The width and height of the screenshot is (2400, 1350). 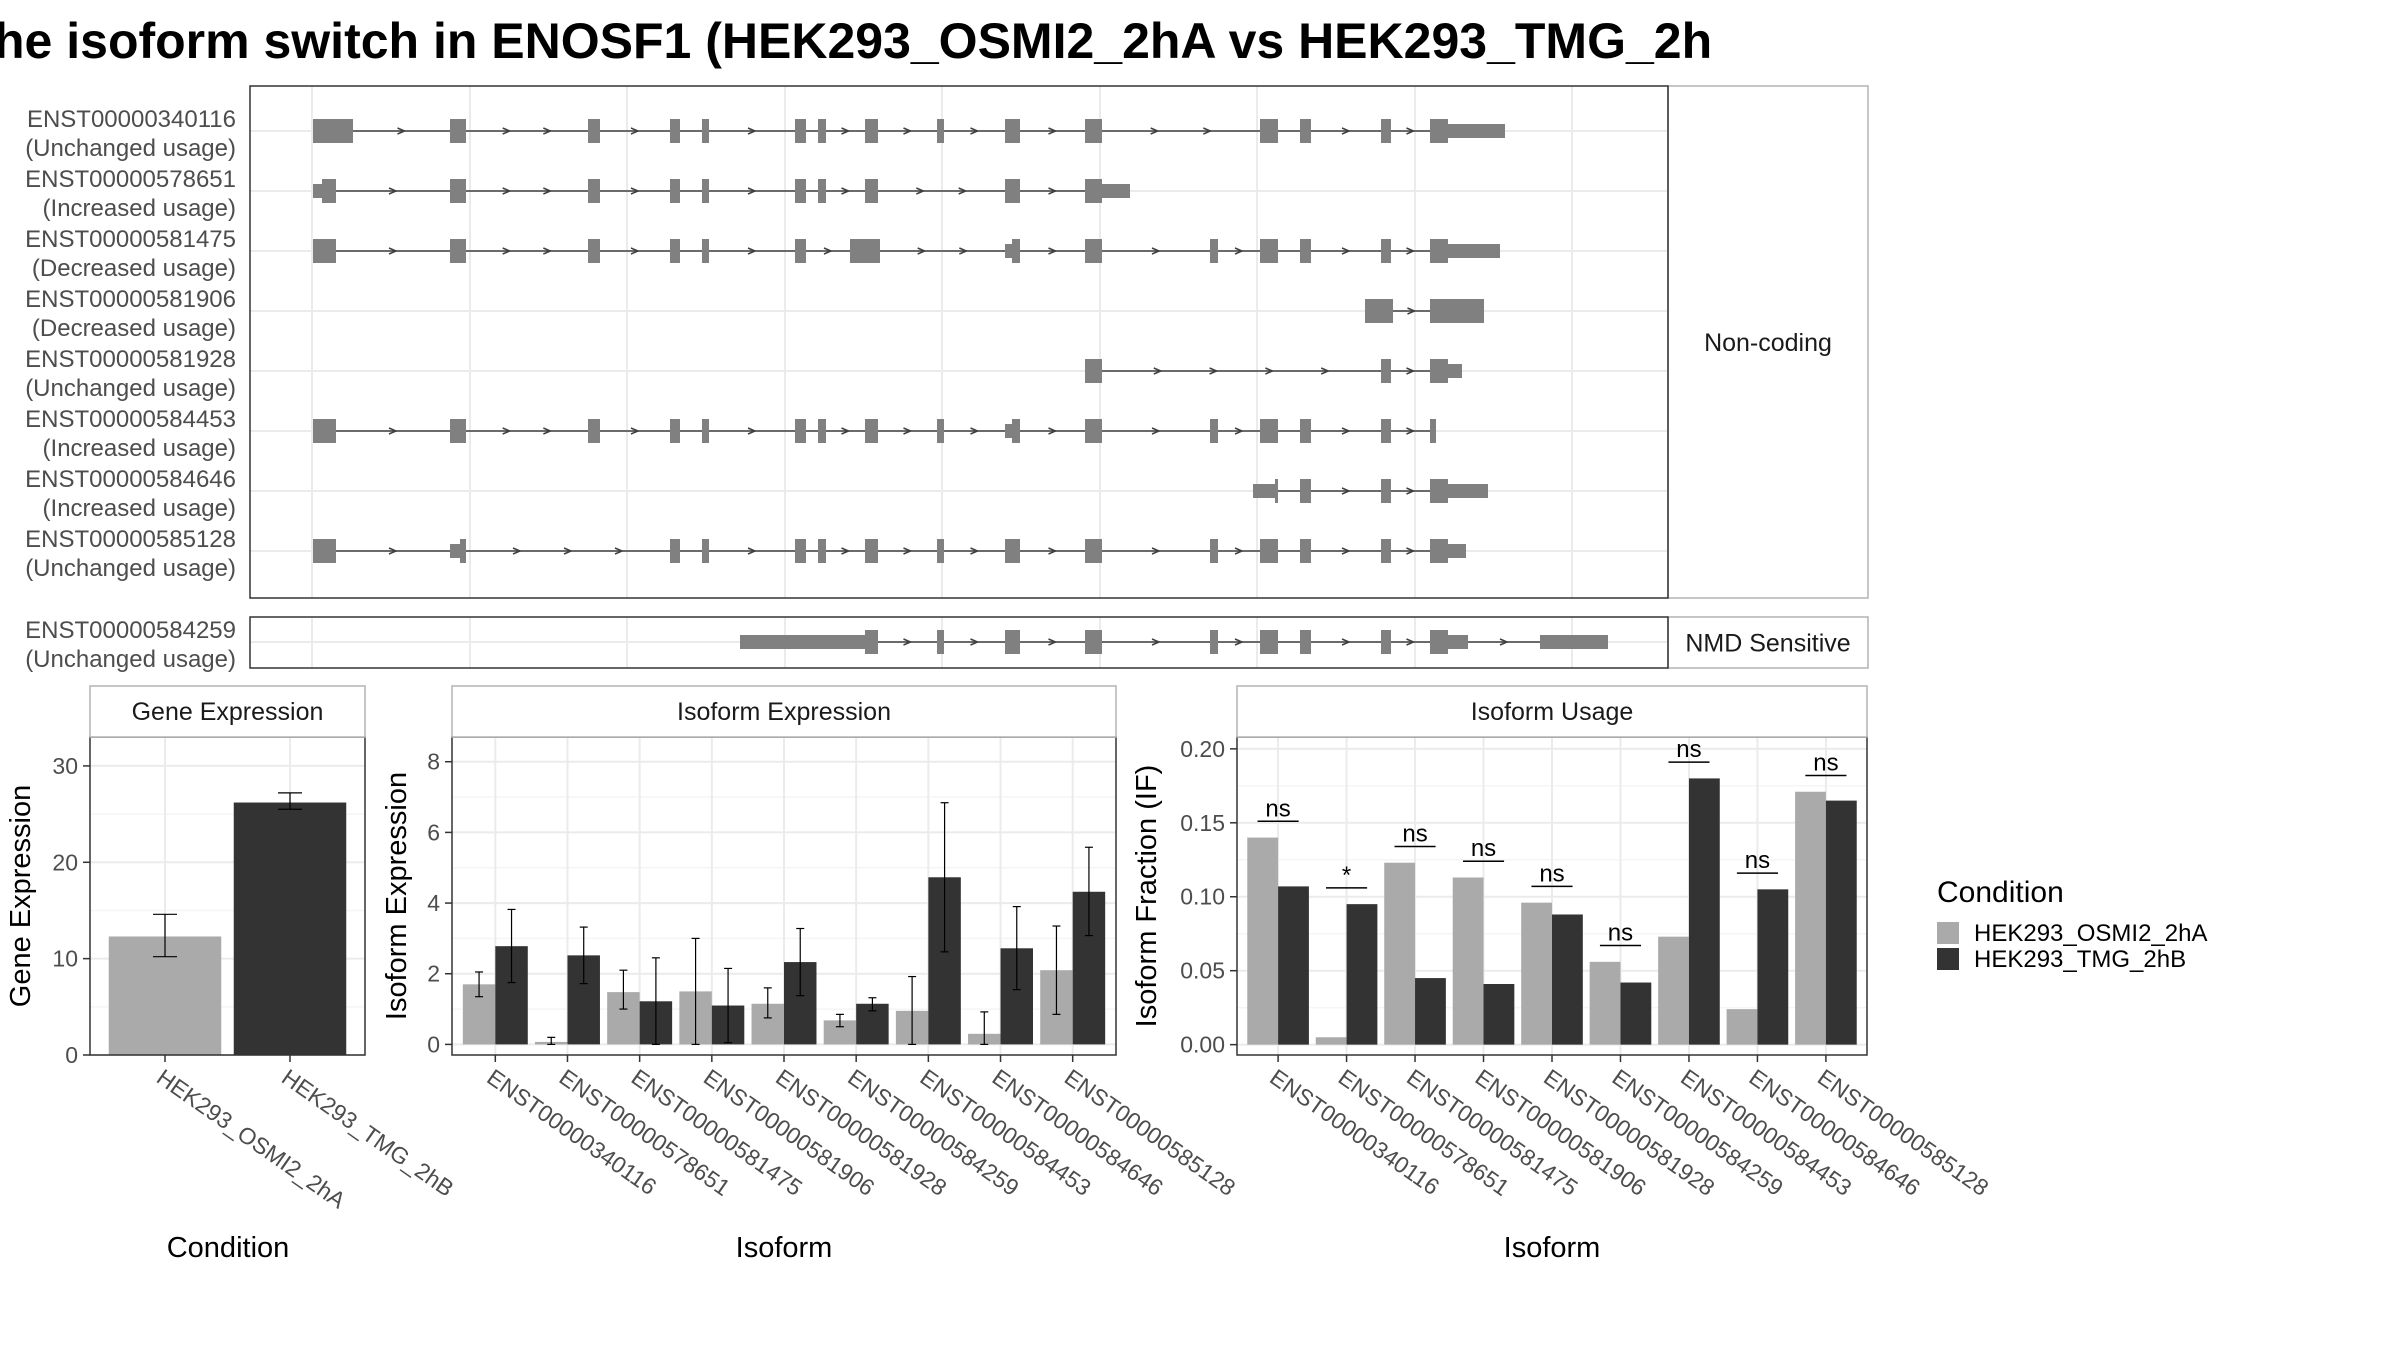 What do you see at coordinates (1147, 896) in the screenshot?
I see `y-axis-label: Isoform Fraction (IF)` at bounding box center [1147, 896].